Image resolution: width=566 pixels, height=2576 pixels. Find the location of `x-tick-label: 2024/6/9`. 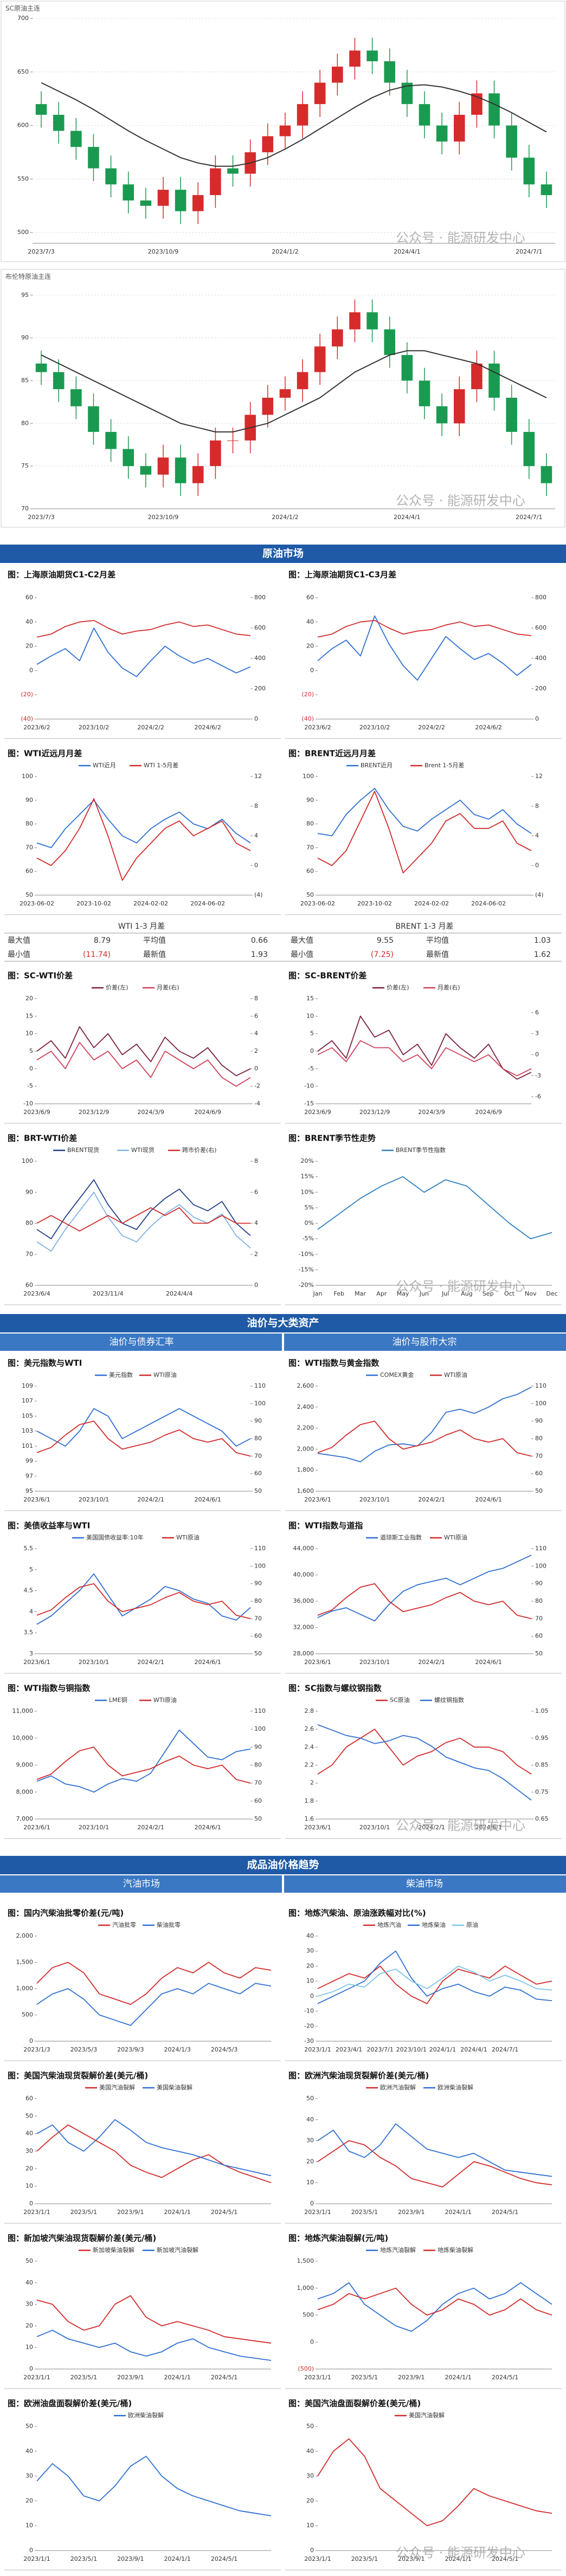

x-tick-label: 2024/6/9 is located at coordinates (207, 1112).